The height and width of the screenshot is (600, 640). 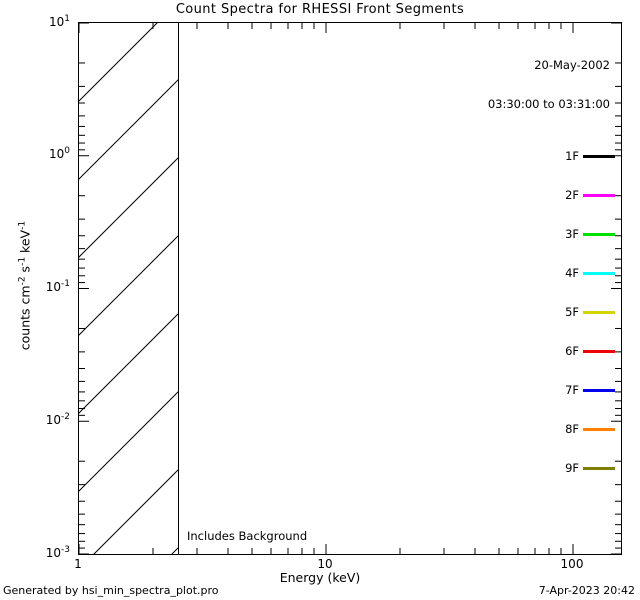 I want to click on y-tick-label-10e-3: 10⁻³, so click(x=57, y=552).